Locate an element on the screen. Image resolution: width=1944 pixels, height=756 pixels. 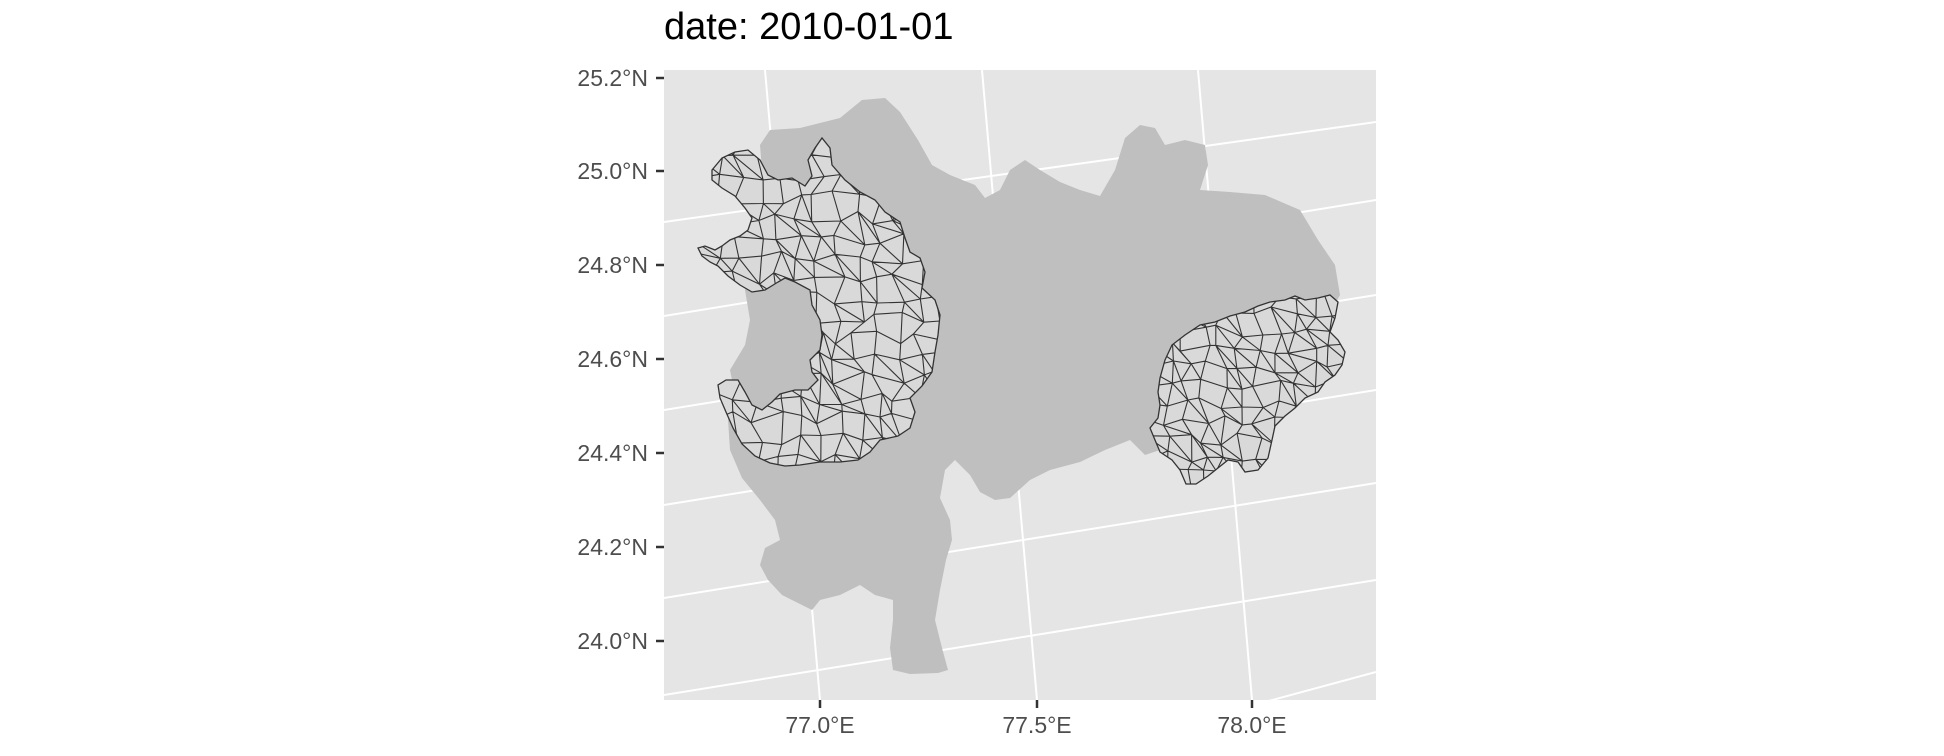
subdivision-fill is located at coordinates (1247, 389).